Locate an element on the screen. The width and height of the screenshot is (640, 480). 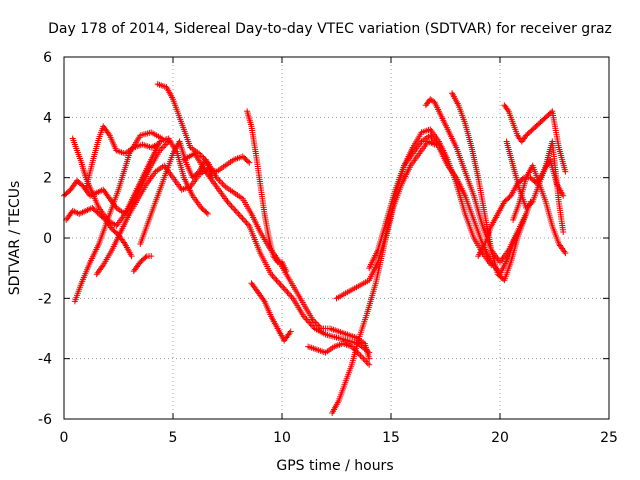
y-tick-label: 0 is located at coordinates (47, 239).